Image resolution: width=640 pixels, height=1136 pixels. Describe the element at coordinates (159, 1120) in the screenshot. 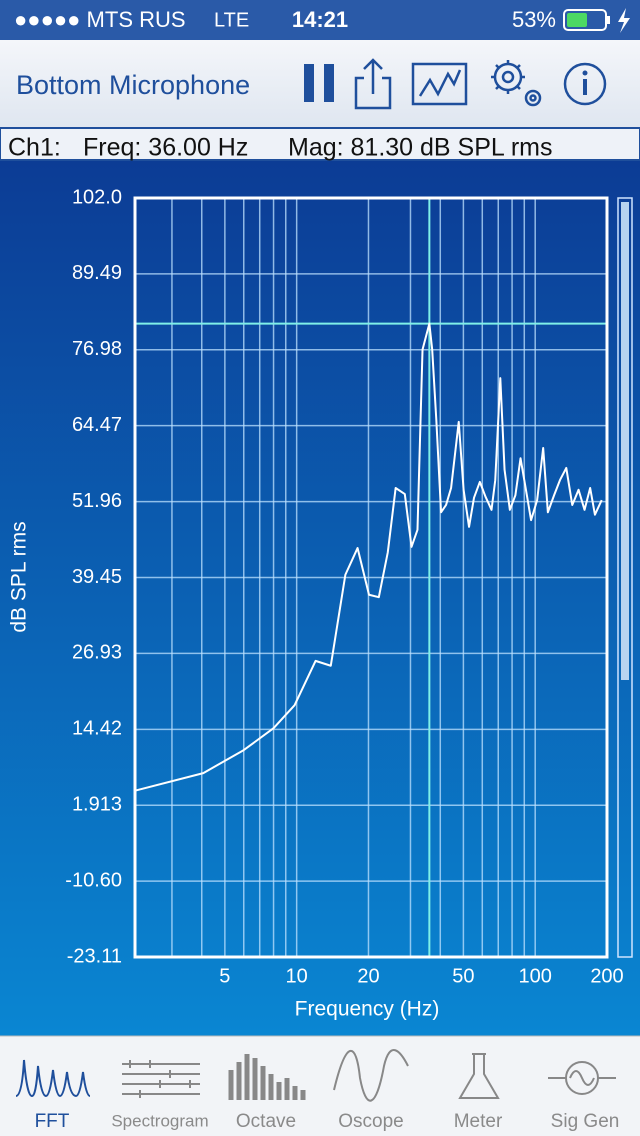

I see `tab-label: Spectrogram` at that location.